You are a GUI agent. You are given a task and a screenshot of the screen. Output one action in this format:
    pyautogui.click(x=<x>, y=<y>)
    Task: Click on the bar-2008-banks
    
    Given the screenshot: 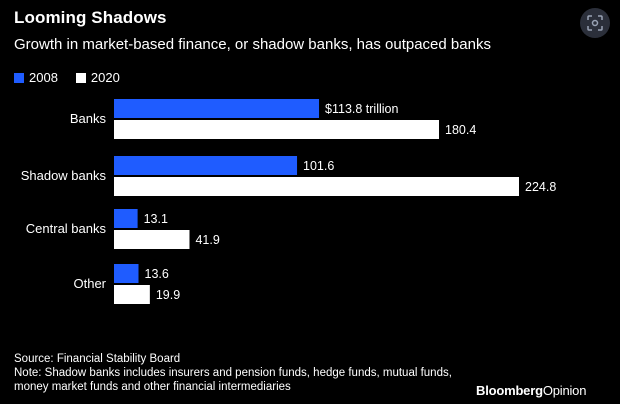 What is the action you would take?
    pyautogui.click(x=217, y=108)
    